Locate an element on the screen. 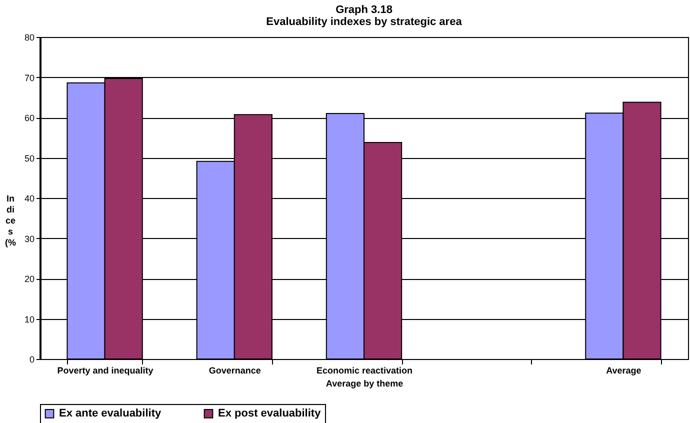 The width and height of the screenshot is (690, 423). chart-title: Graph 3.18 is located at coordinates (364, 10).